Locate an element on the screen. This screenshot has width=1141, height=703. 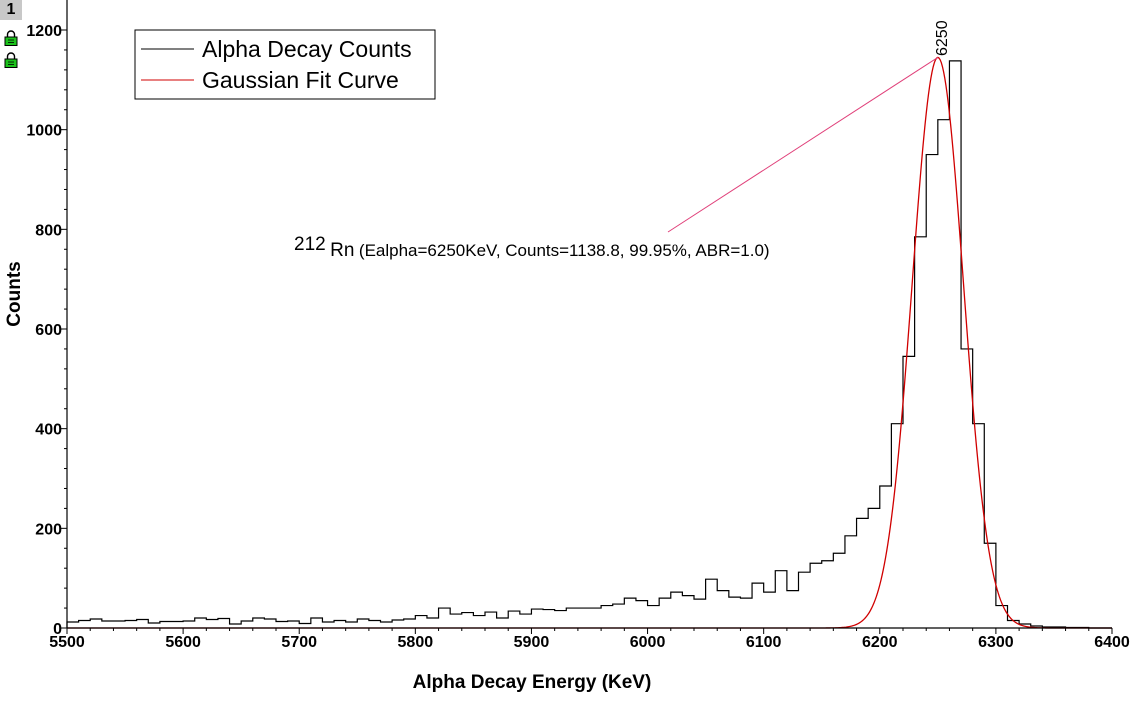
legend-box is located at coordinates (285, 64).